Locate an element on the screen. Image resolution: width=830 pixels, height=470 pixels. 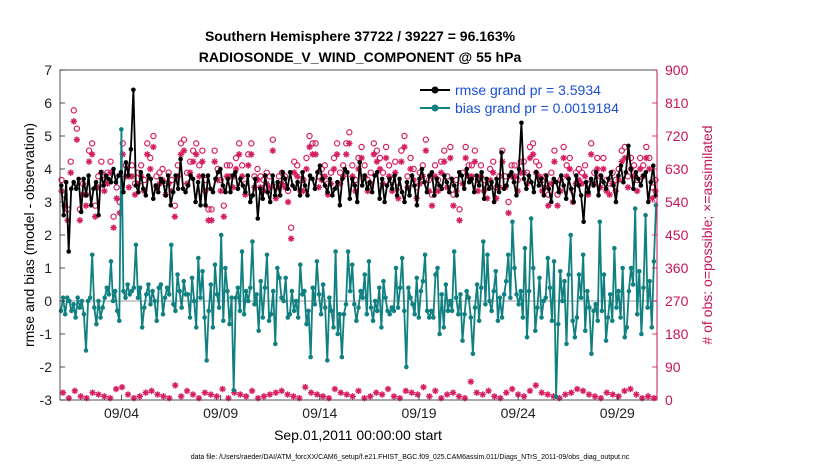
y-tick-label: 7 is located at coordinates (48, 70).